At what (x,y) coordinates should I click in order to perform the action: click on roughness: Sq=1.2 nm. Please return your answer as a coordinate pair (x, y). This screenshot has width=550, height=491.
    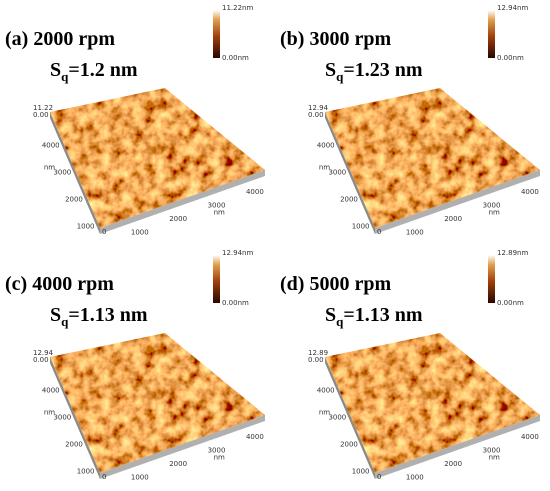
    Looking at the image, I should click on (94, 71).